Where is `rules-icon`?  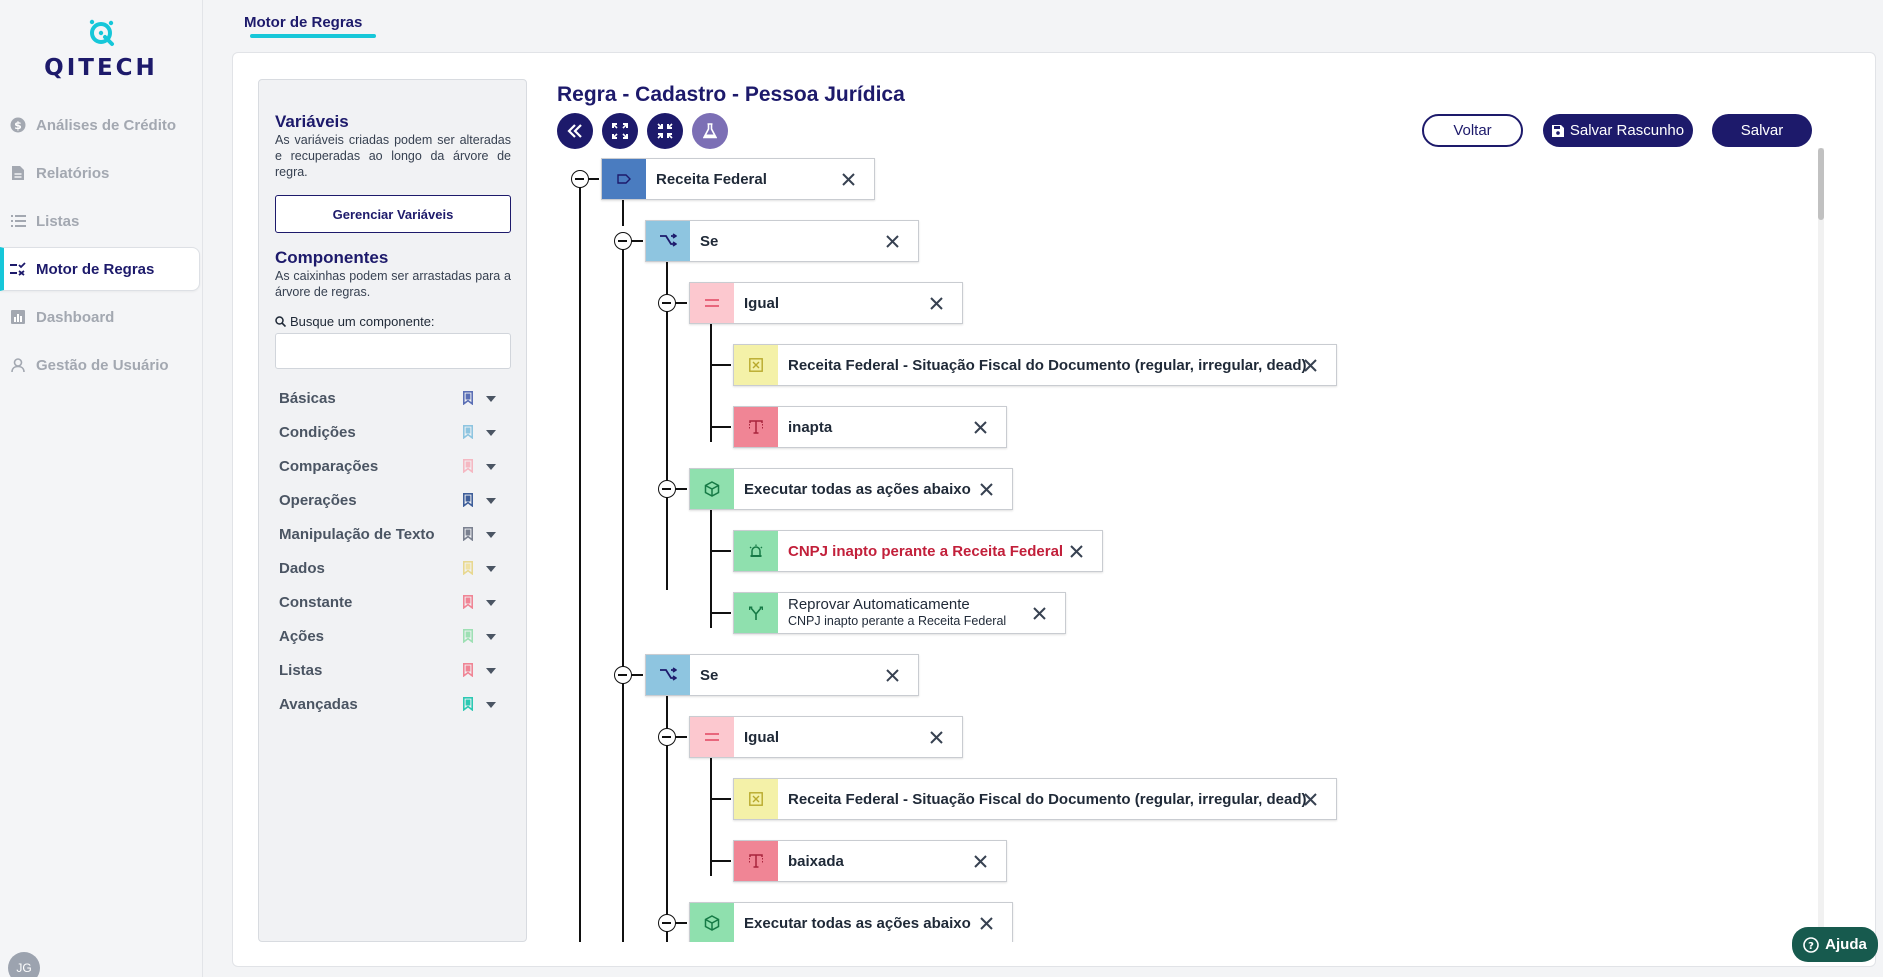 rules-icon is located at coordinates (18, 269).